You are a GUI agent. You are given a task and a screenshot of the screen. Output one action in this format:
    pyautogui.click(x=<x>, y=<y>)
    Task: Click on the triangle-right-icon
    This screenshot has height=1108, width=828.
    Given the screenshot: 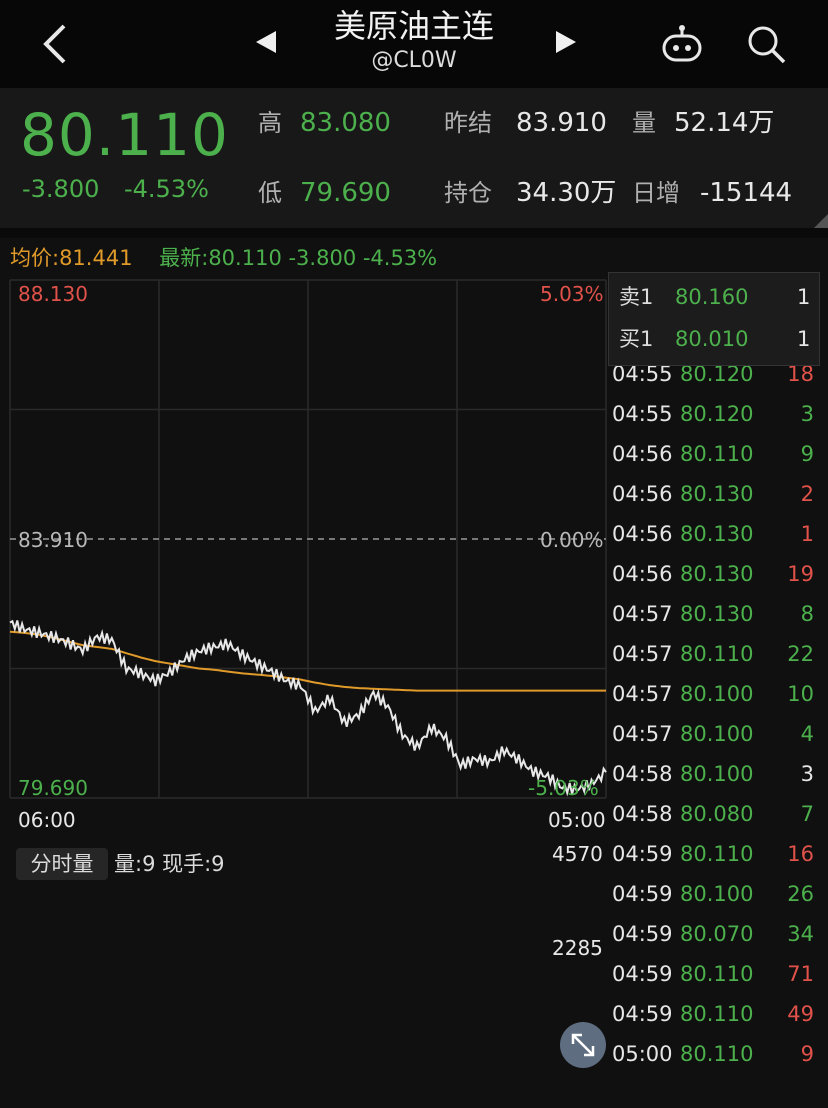 What is the action you would take?
    pyautogui.click(x=566, y=42)
    